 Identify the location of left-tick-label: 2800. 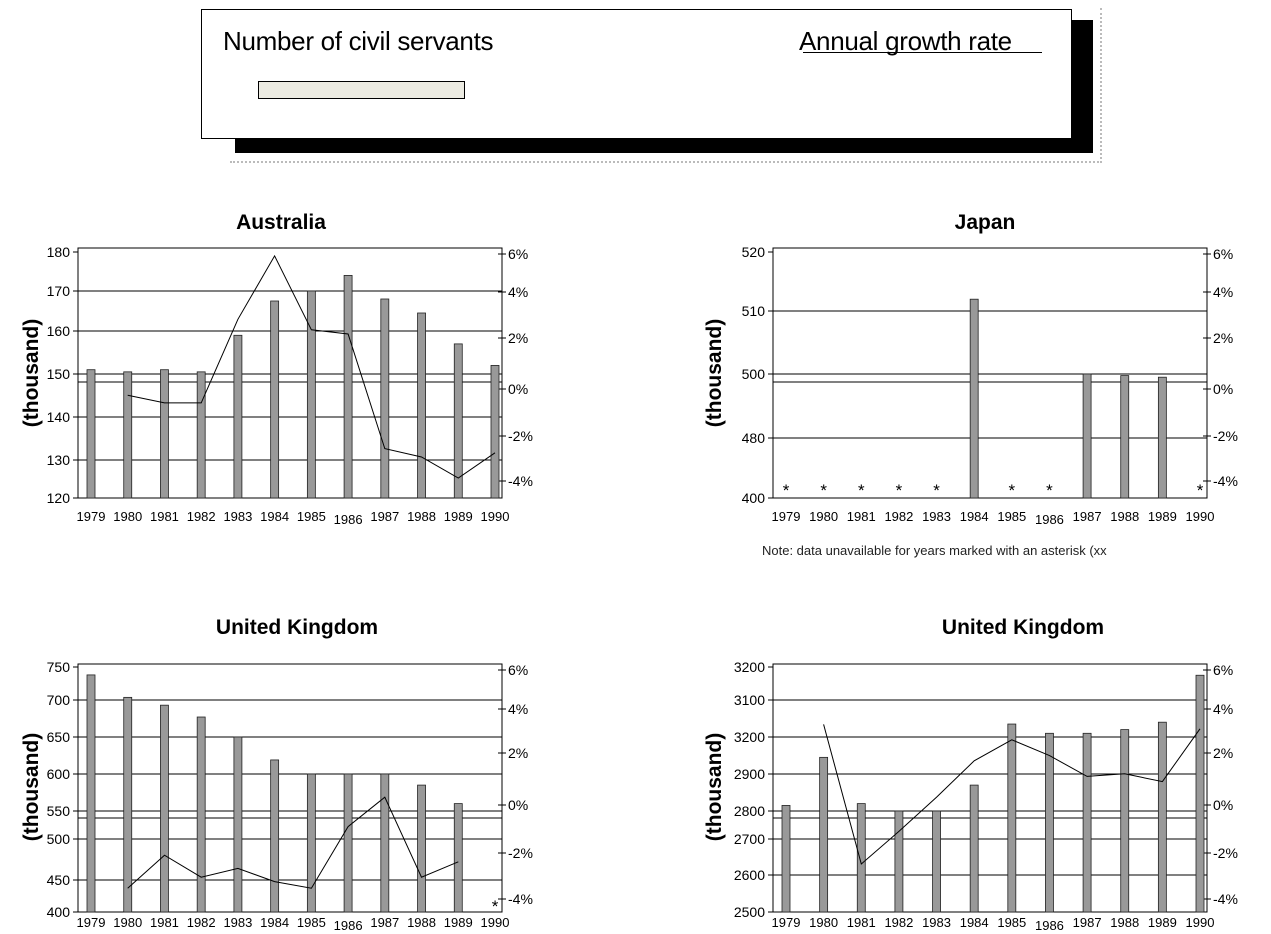
(749, 811).